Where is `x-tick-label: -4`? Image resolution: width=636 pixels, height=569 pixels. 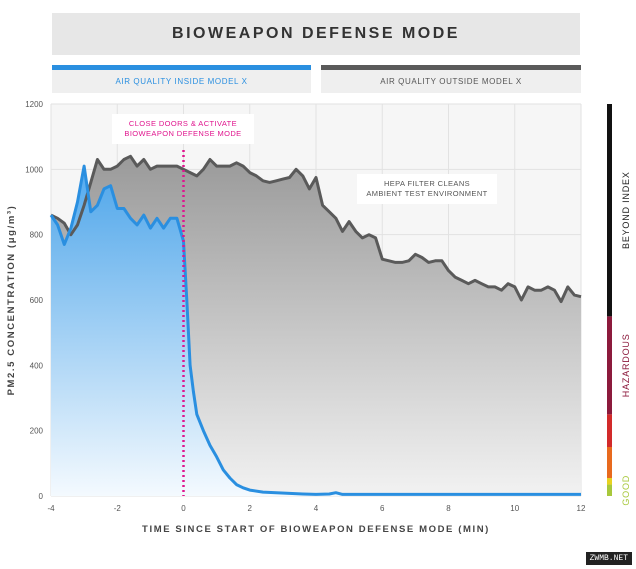
x-tick-label: -4 is located at coordinates (51, 508).